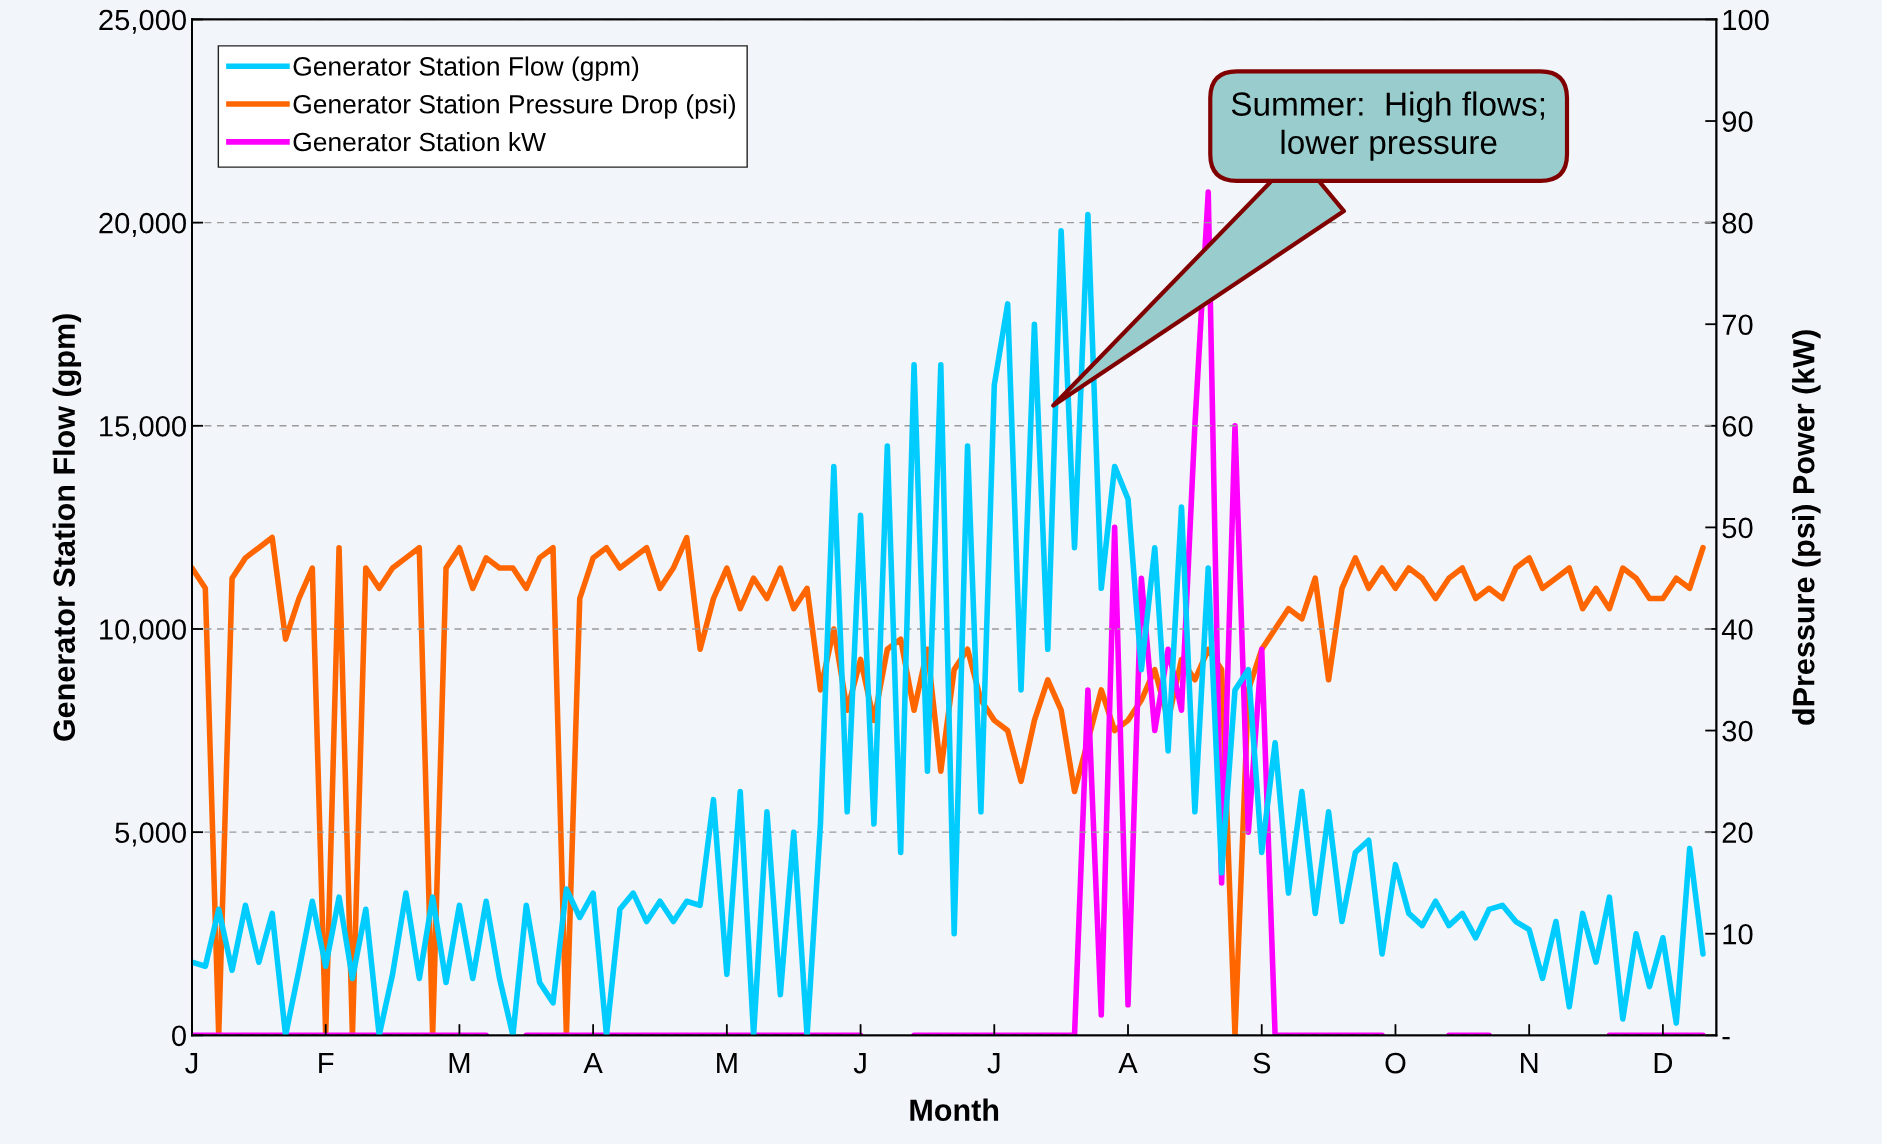 The image size is (1882, 1144). I want to click on y2-tick-label: 70, so click(1737, 325).